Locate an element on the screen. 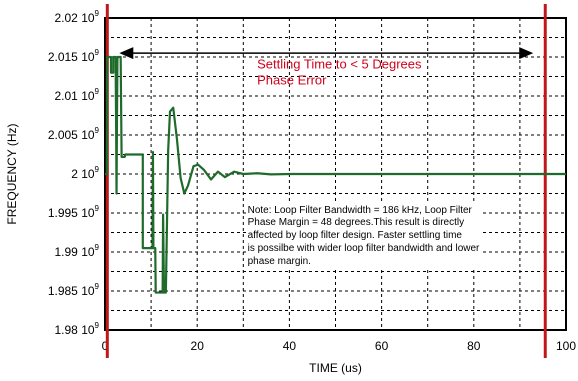 This screenshot has width=578, height=381. arrow-head-left is located at coordinates (126, 53).